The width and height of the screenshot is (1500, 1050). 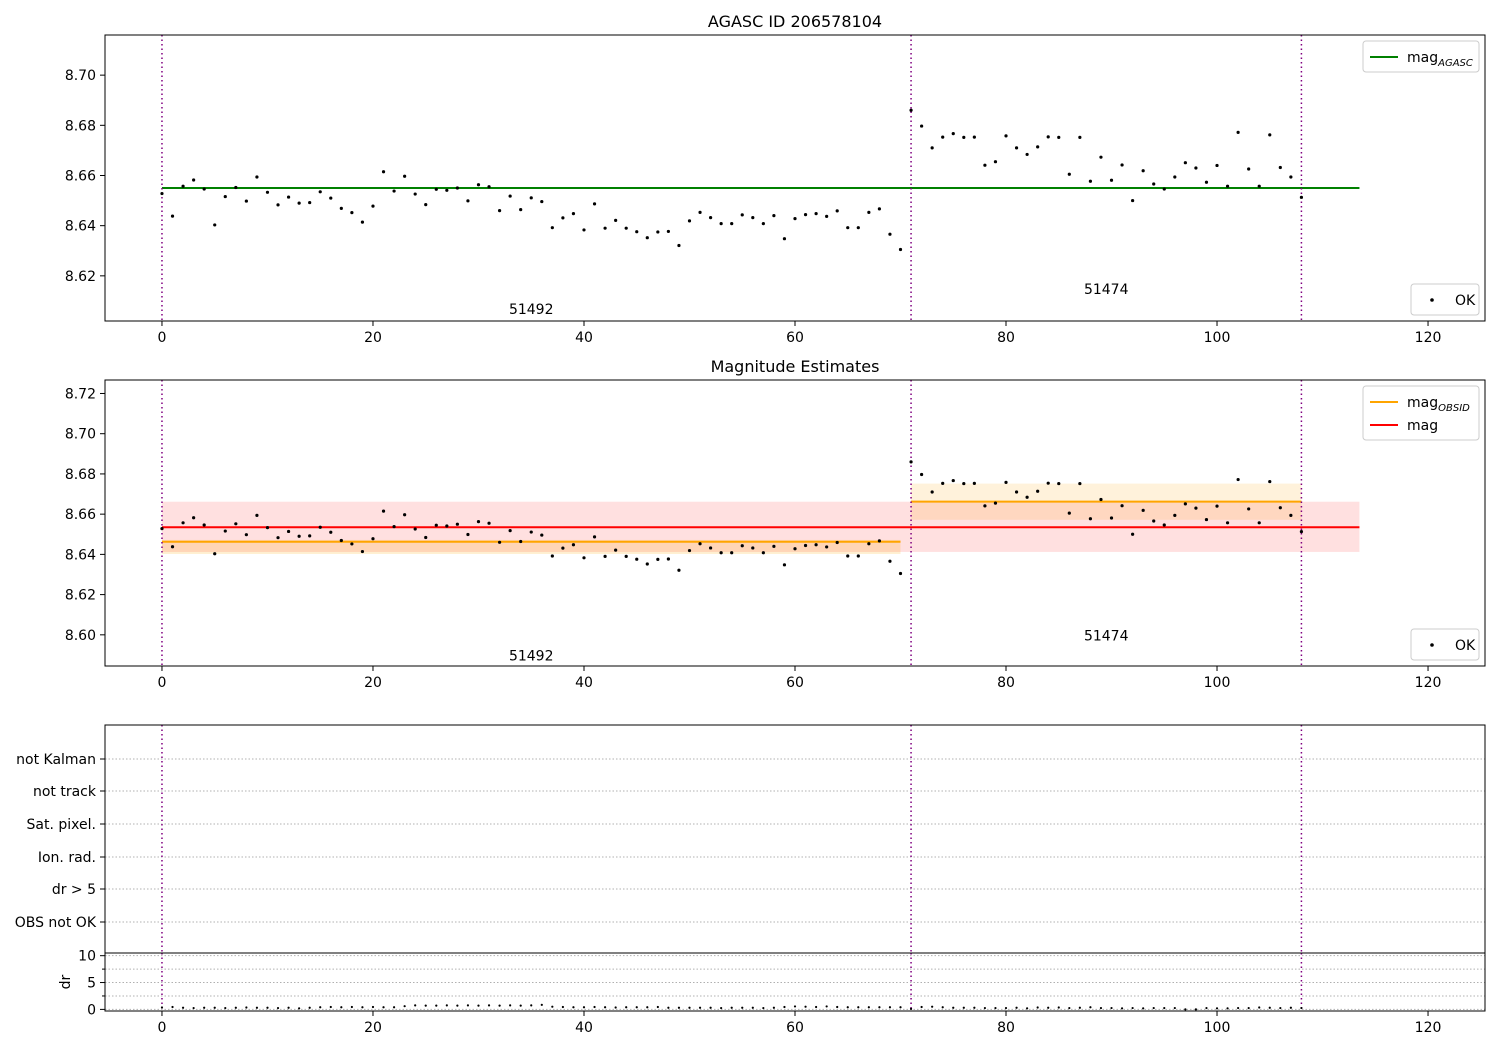 What do you see at coordinates (66, 981) in the screenshot?
I see `dr-axis-label: dr` at bounding box center [66, 981].